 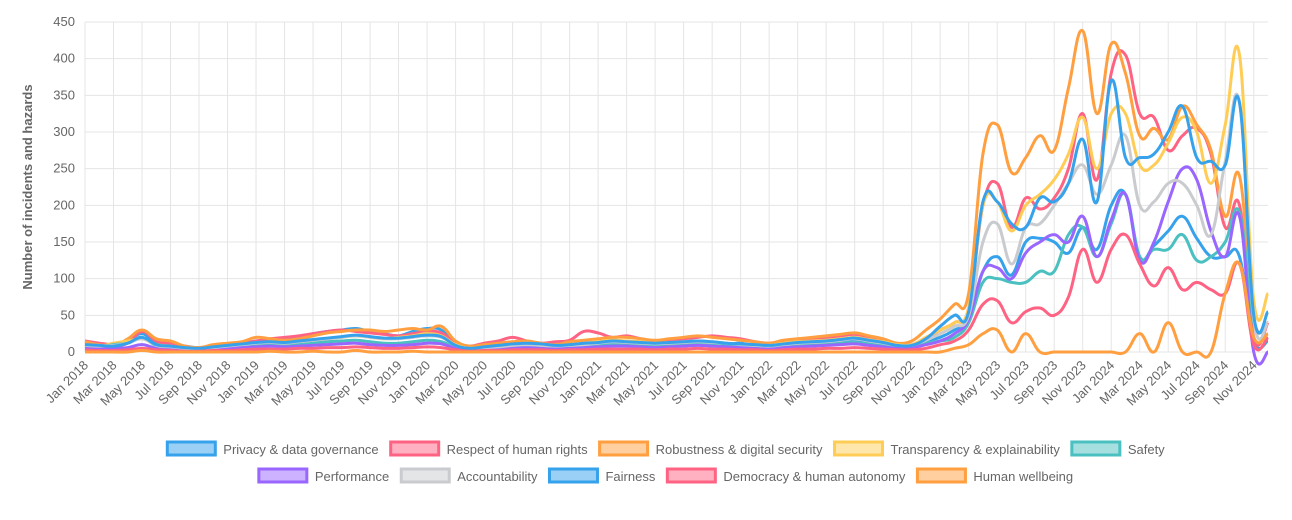 What do you see at coordinates (352, 476) in the screenshot?
I see `legend-label: Performance` at bounding box center [352, 476].